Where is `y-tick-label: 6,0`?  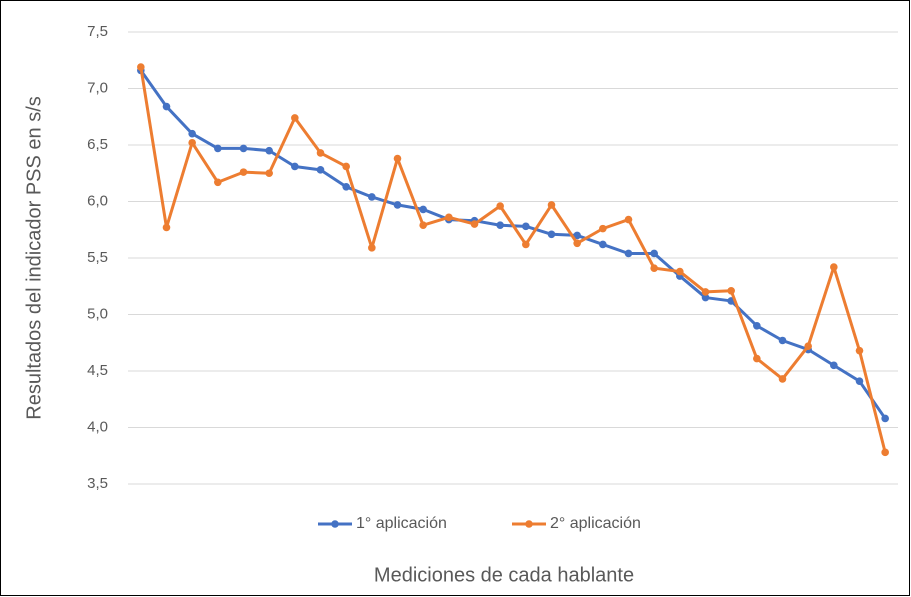 y-tick-label: 6,0 is located at coordinates (97, 200).